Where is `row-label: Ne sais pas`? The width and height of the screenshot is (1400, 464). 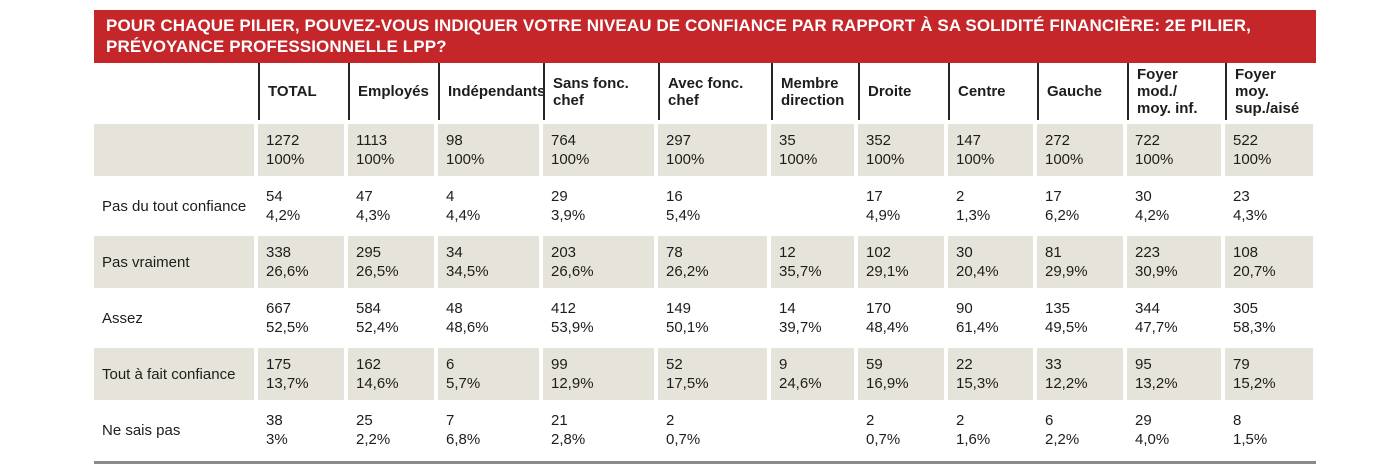 row-label: Ne sais pas is located at coordinates (141, 430).